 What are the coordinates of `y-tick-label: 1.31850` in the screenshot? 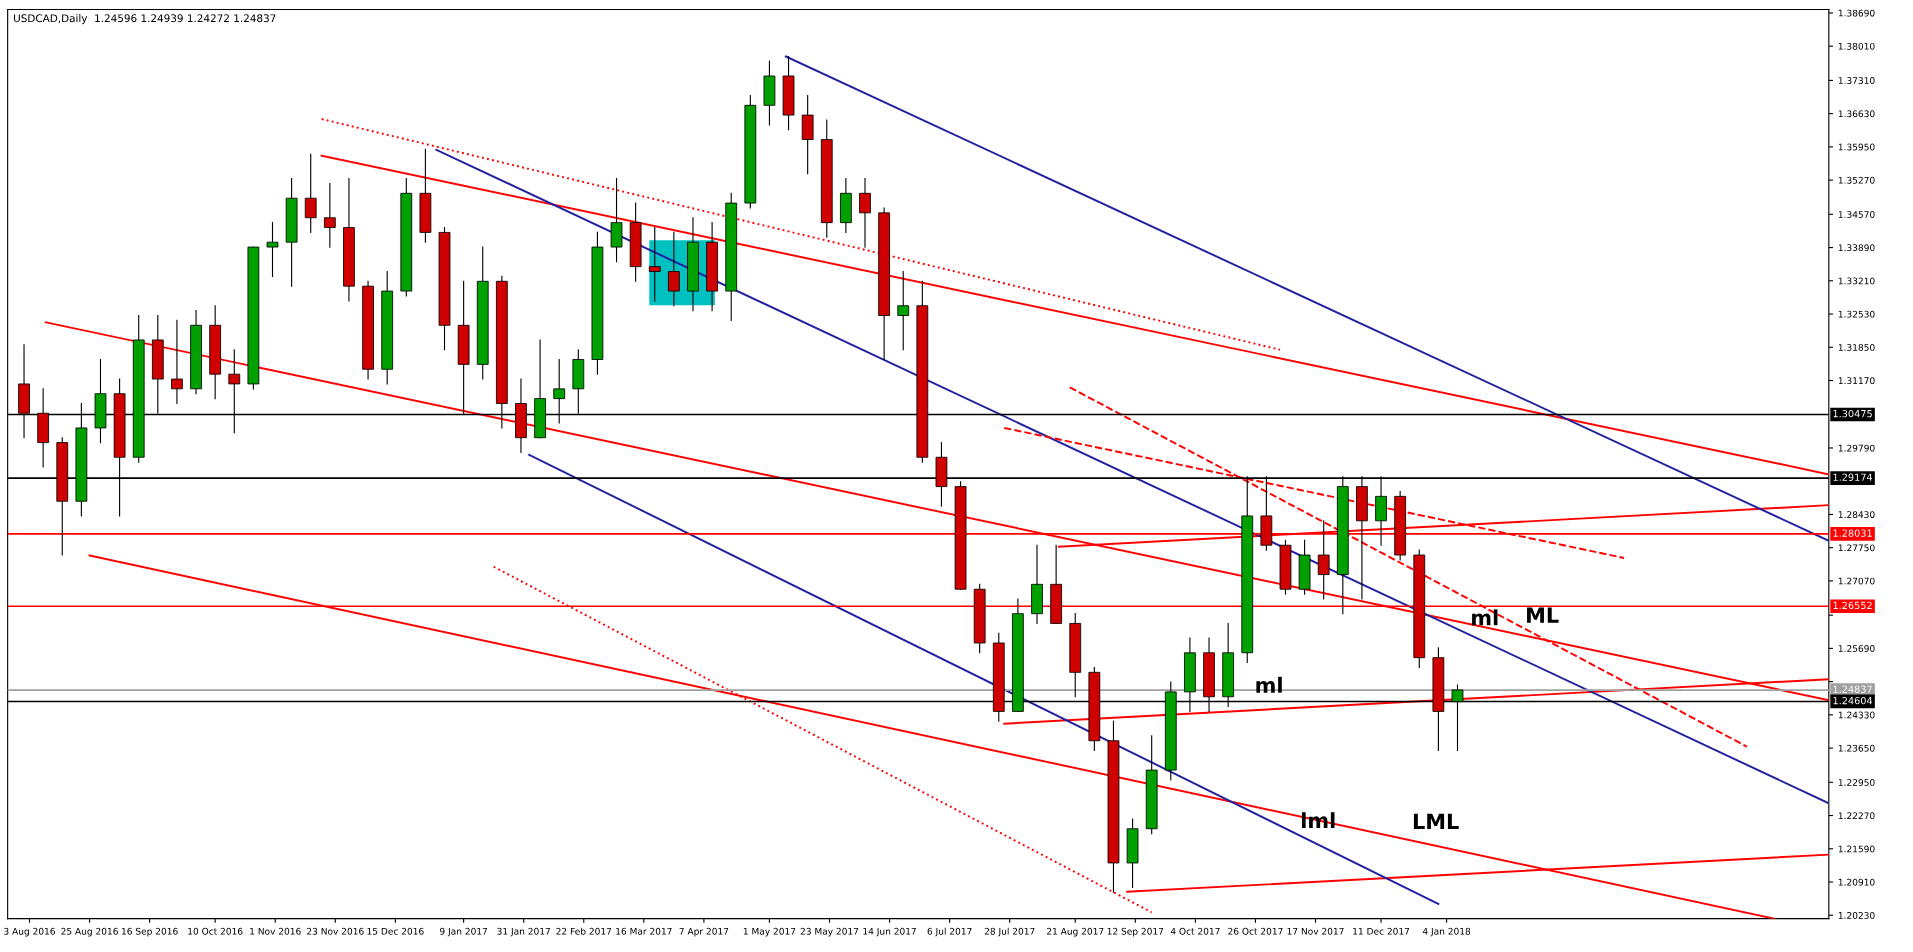 It's located at (1856, 347).